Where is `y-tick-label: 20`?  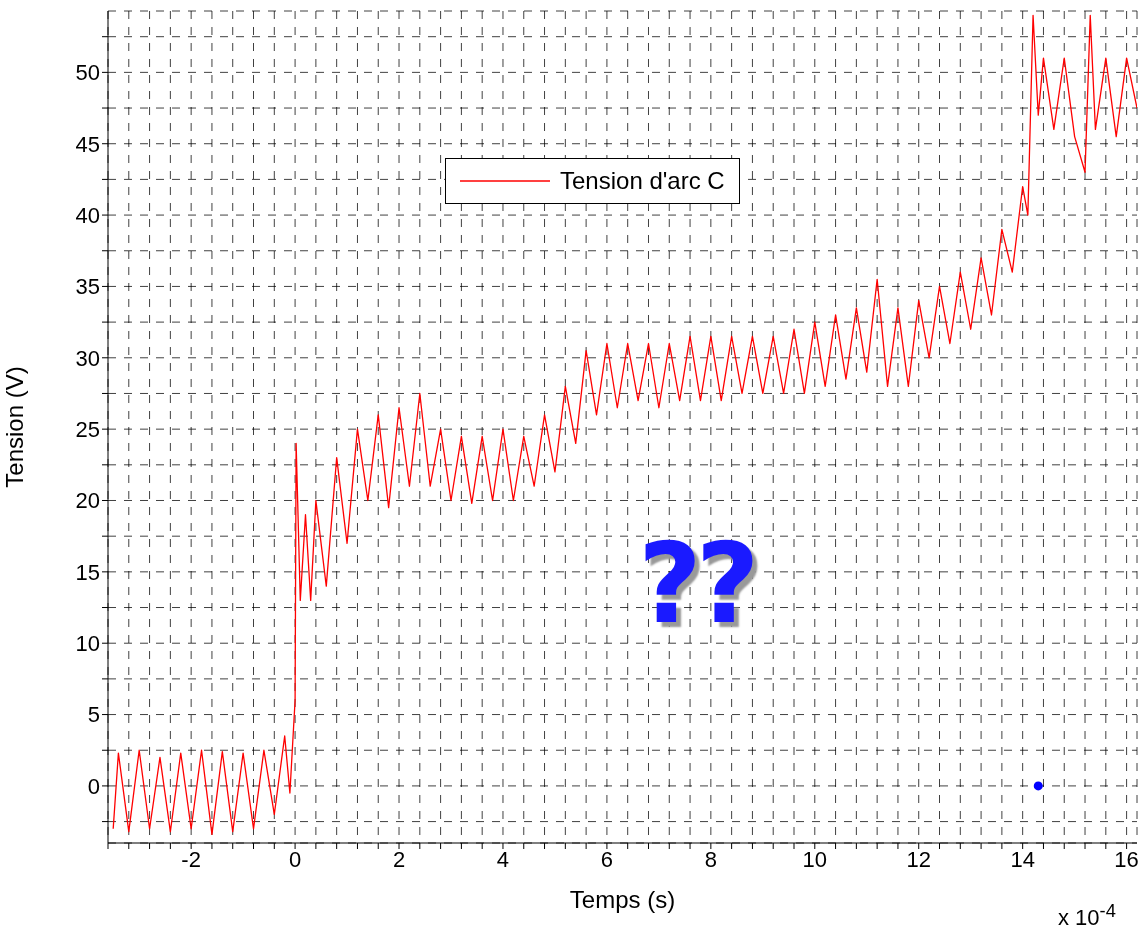
y-tick-label: 20 is located at coordinates (87, 501).